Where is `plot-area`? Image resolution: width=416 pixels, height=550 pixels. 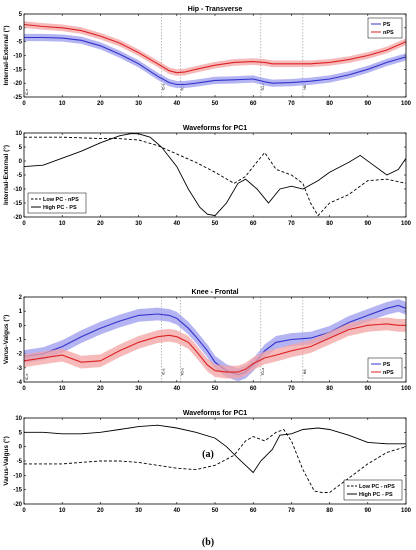
plot-area is located at coordinates (215, 458).